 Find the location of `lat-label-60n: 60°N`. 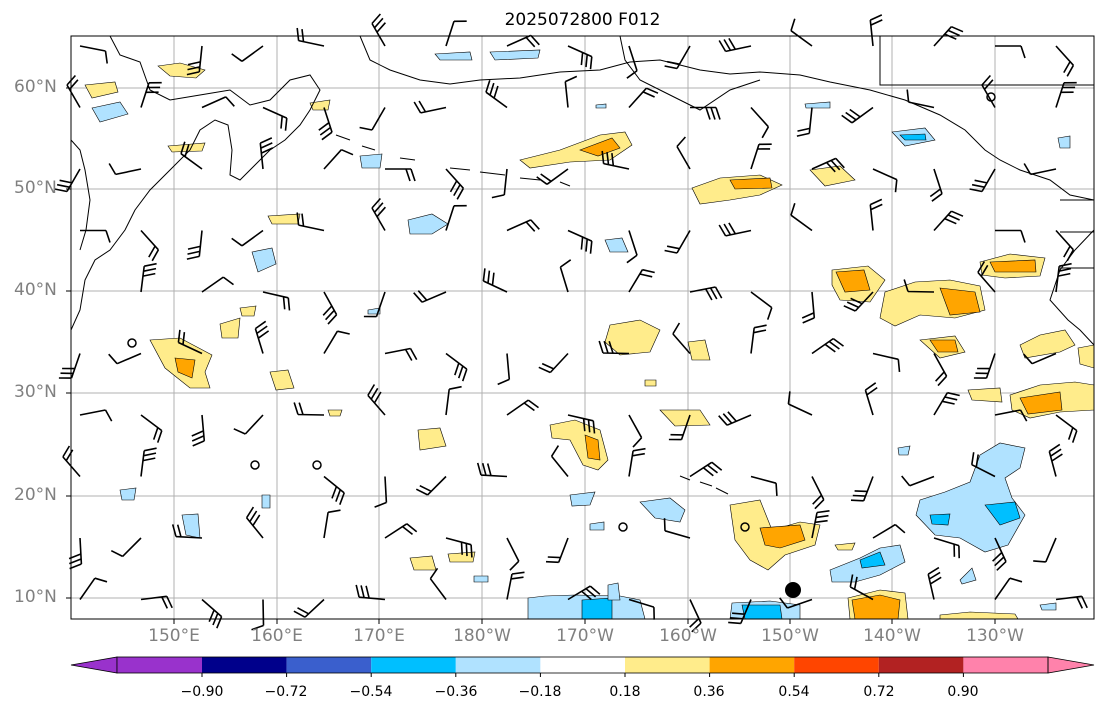

lat-label-60n: 60°N is located at coordinates (35, 87).